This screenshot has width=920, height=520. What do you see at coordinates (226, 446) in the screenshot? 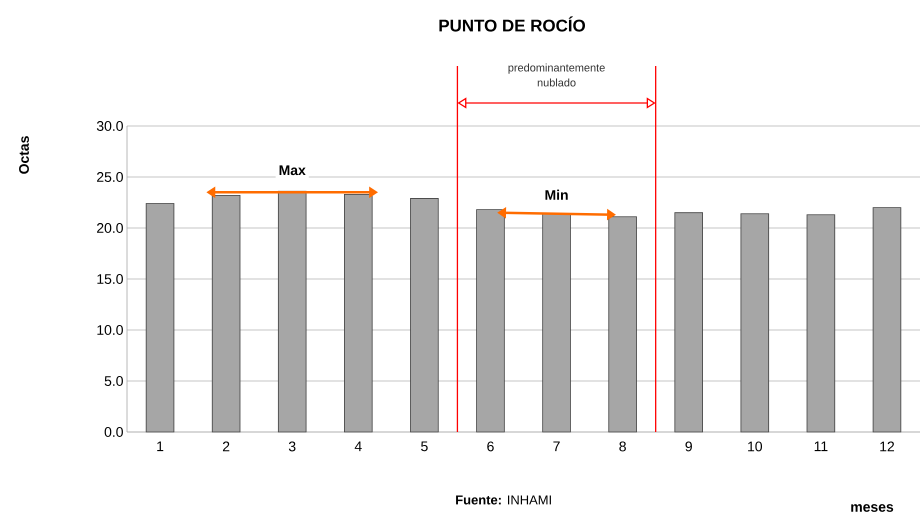
I see `x-tick-label: 2` at bounding box center [226, 446].